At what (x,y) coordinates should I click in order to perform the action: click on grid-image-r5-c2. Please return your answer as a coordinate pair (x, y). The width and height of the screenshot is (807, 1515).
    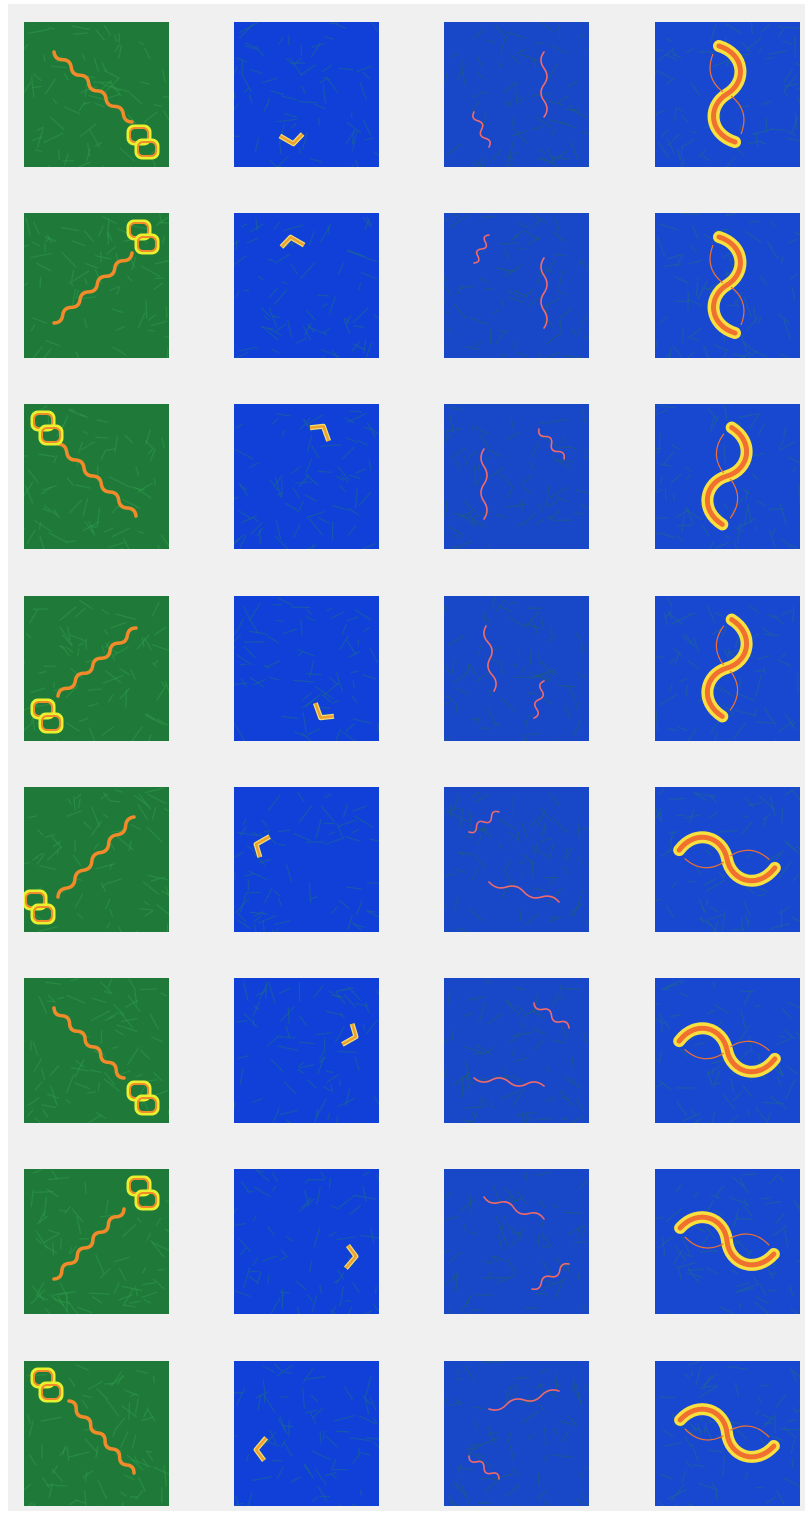
    Looking at the image, I should click on (306, 859).